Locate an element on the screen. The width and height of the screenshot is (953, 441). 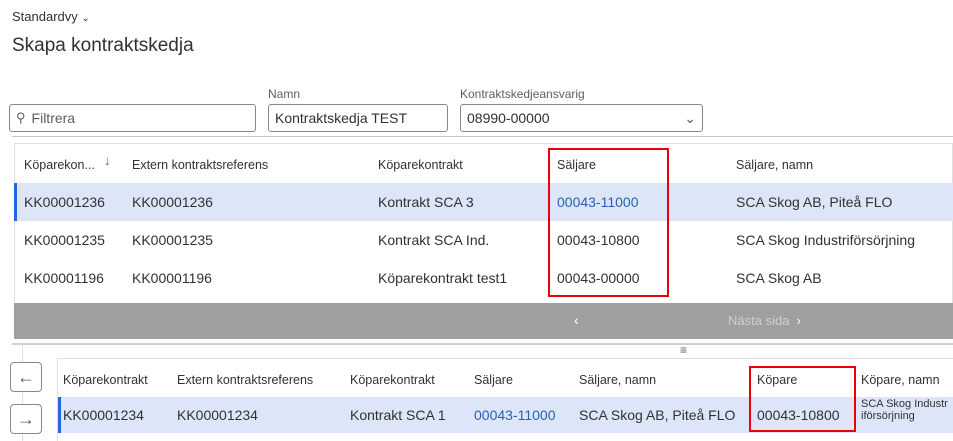
pager-bar: ‹ Nästa sida › is located at coordinates (483, 321).